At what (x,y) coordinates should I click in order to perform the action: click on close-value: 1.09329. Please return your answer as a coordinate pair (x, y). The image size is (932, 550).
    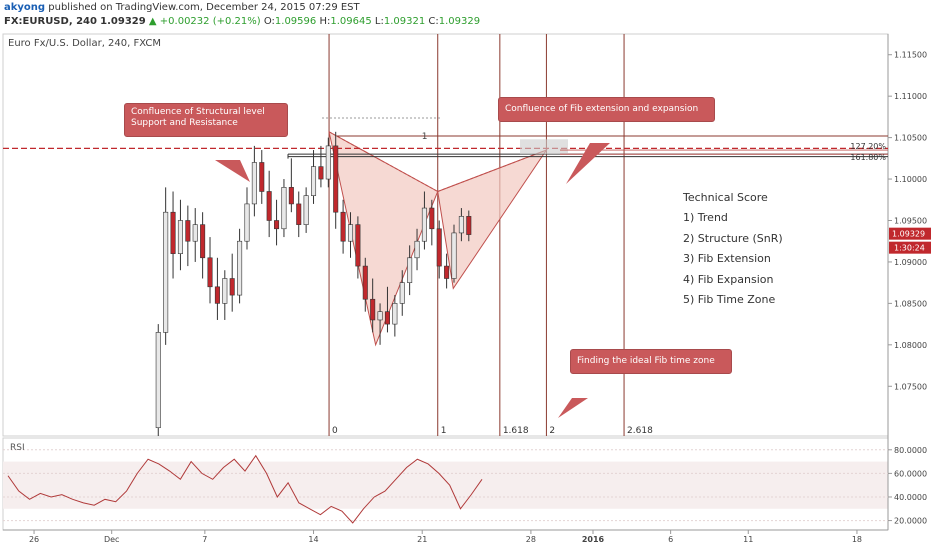
    Looking at the image, I should click on (459, 21).